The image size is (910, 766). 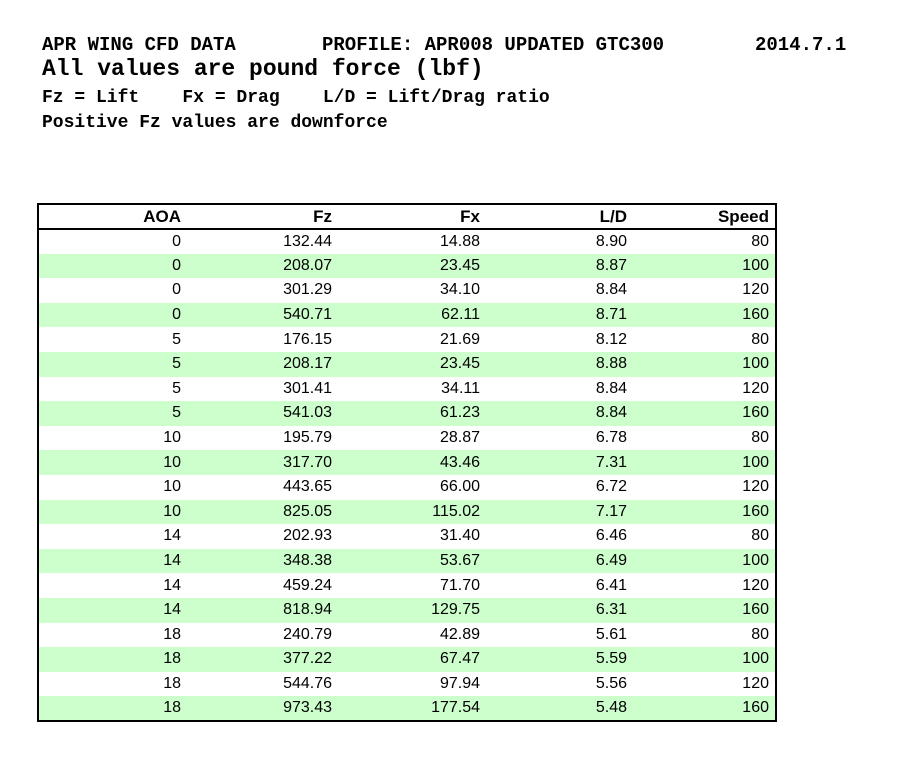 What do you see at coordinates (611, 265) in the screenshot?
I see `table-cell: 8.87` at bounding box center [611, 265].